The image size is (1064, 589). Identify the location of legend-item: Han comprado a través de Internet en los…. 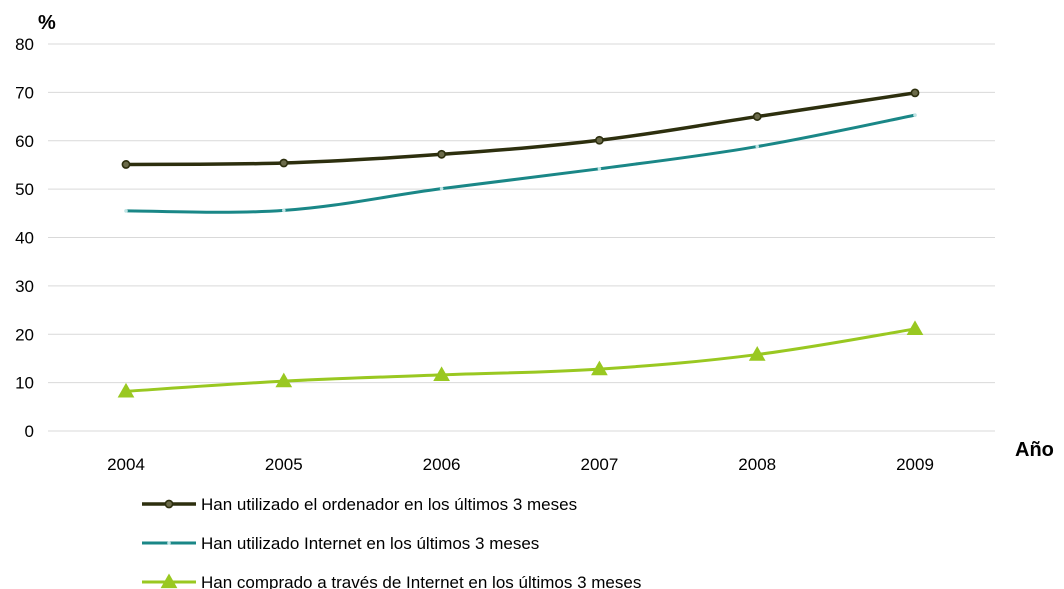
(391, 581).